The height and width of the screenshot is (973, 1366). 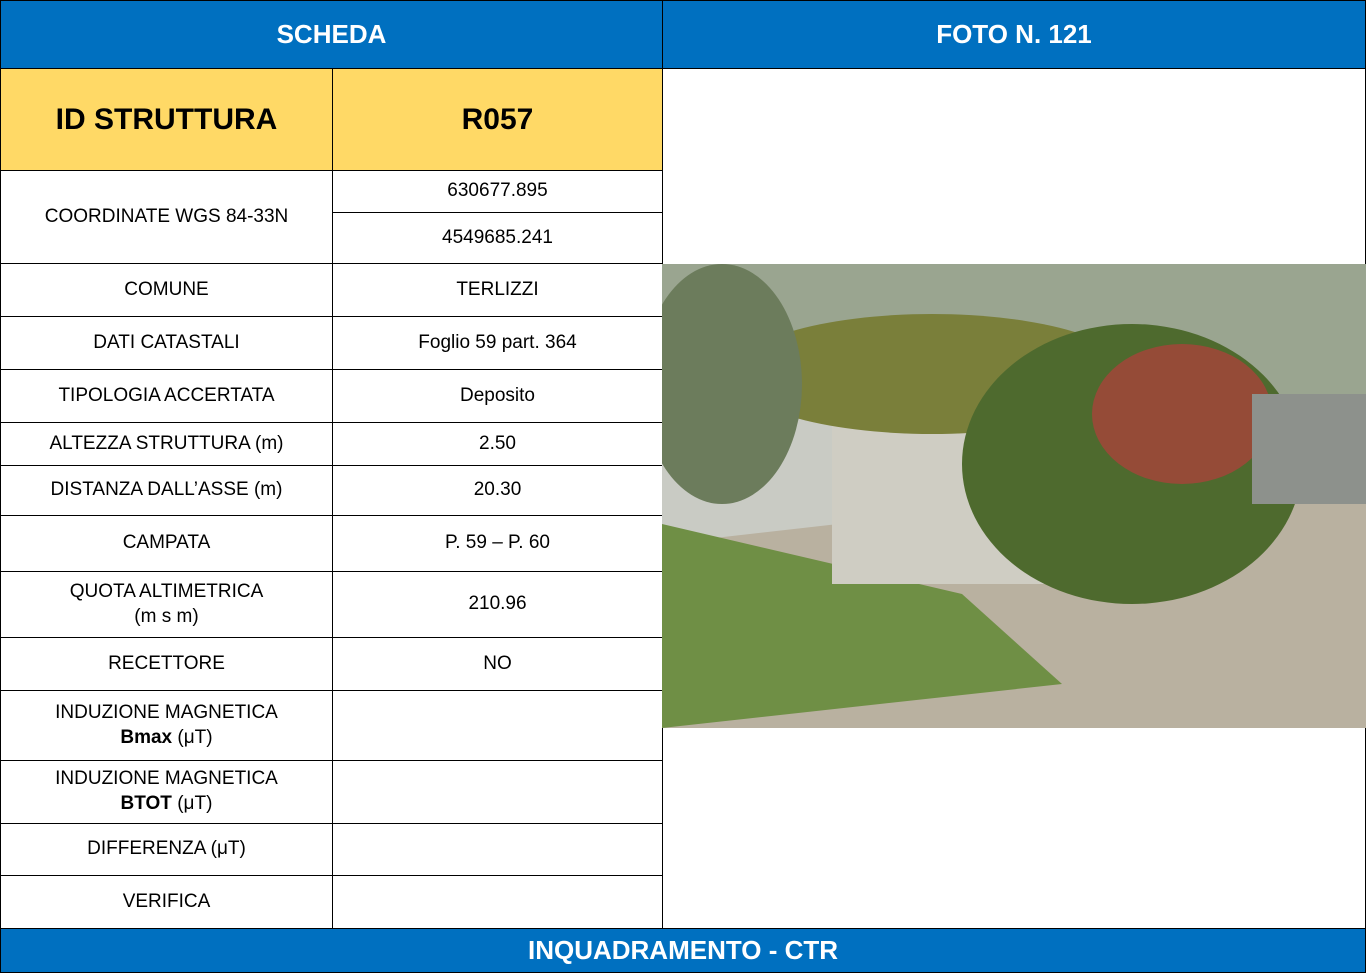 I want to click on row-value-content: NO, so click(x=497, y=664).